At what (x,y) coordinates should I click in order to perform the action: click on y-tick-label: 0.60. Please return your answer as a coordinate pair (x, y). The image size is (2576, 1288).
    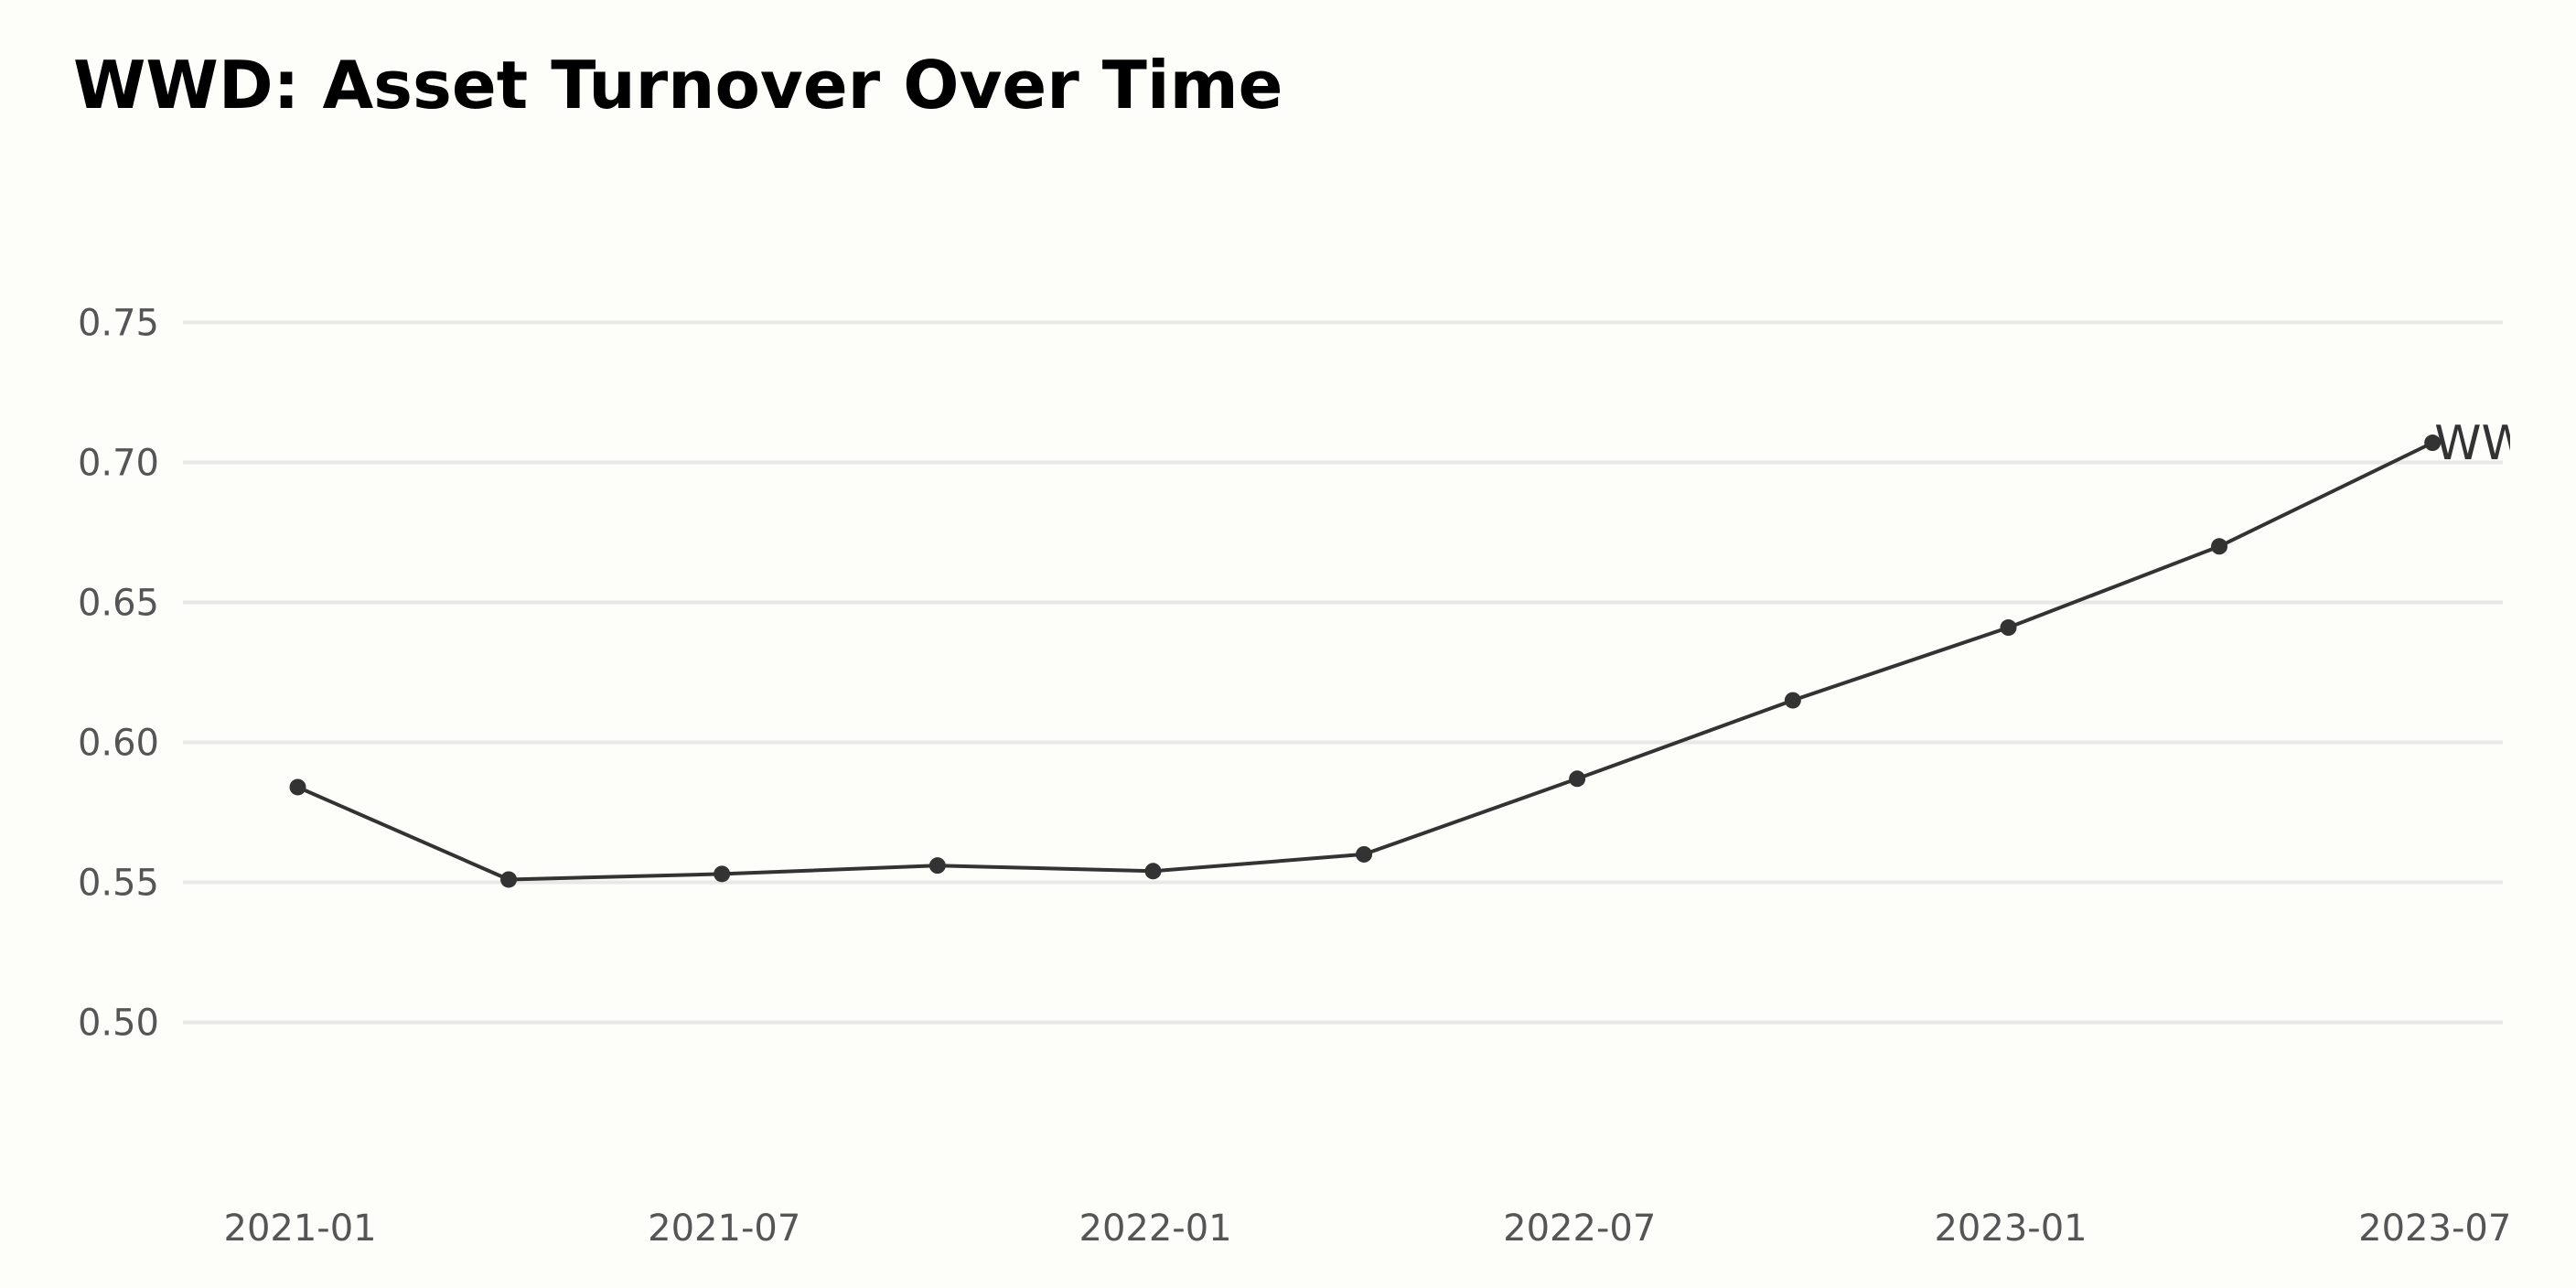
    Looking at the image, I should click on (119, 744).